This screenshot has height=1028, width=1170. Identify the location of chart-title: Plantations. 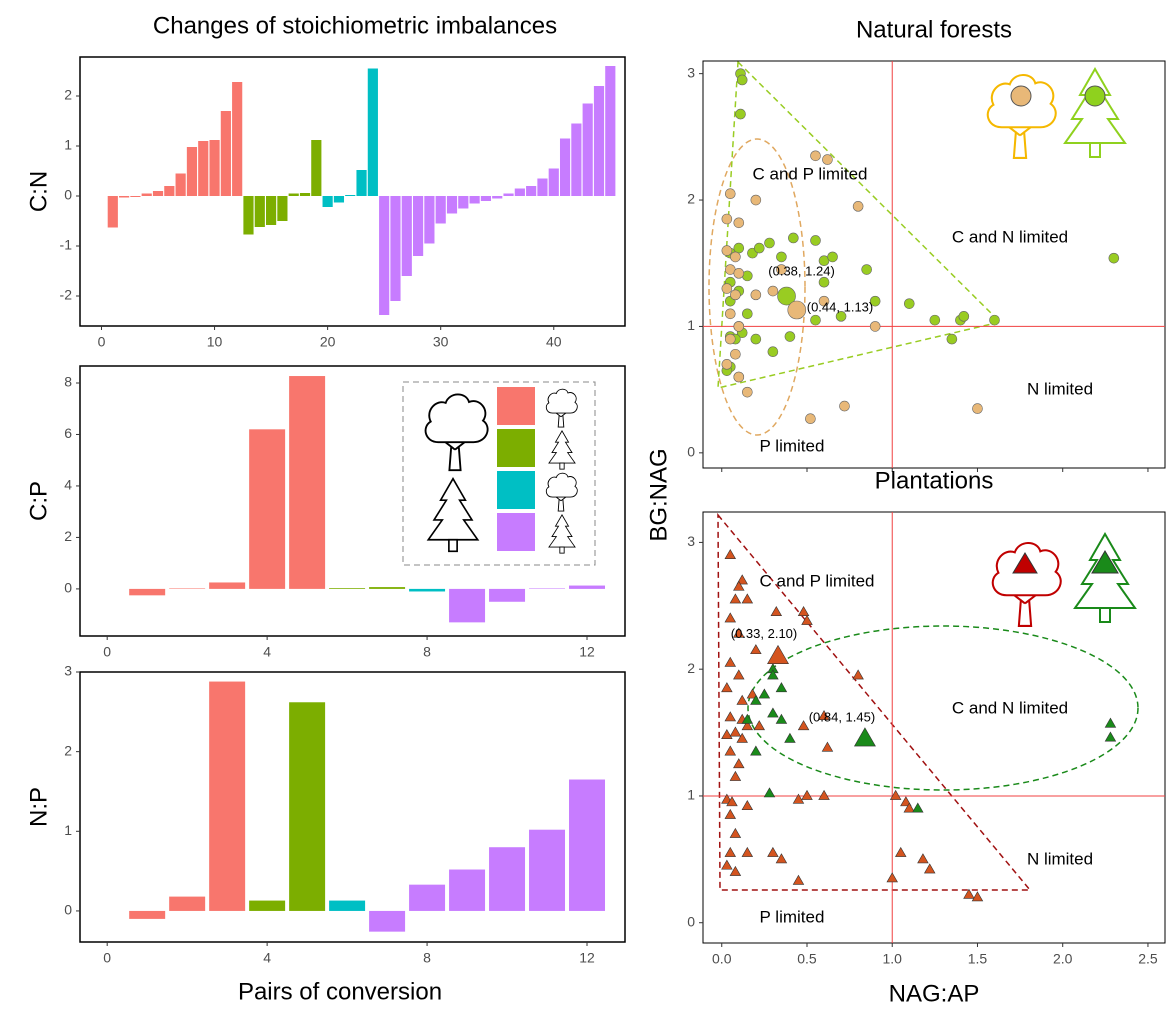
(934, 480).